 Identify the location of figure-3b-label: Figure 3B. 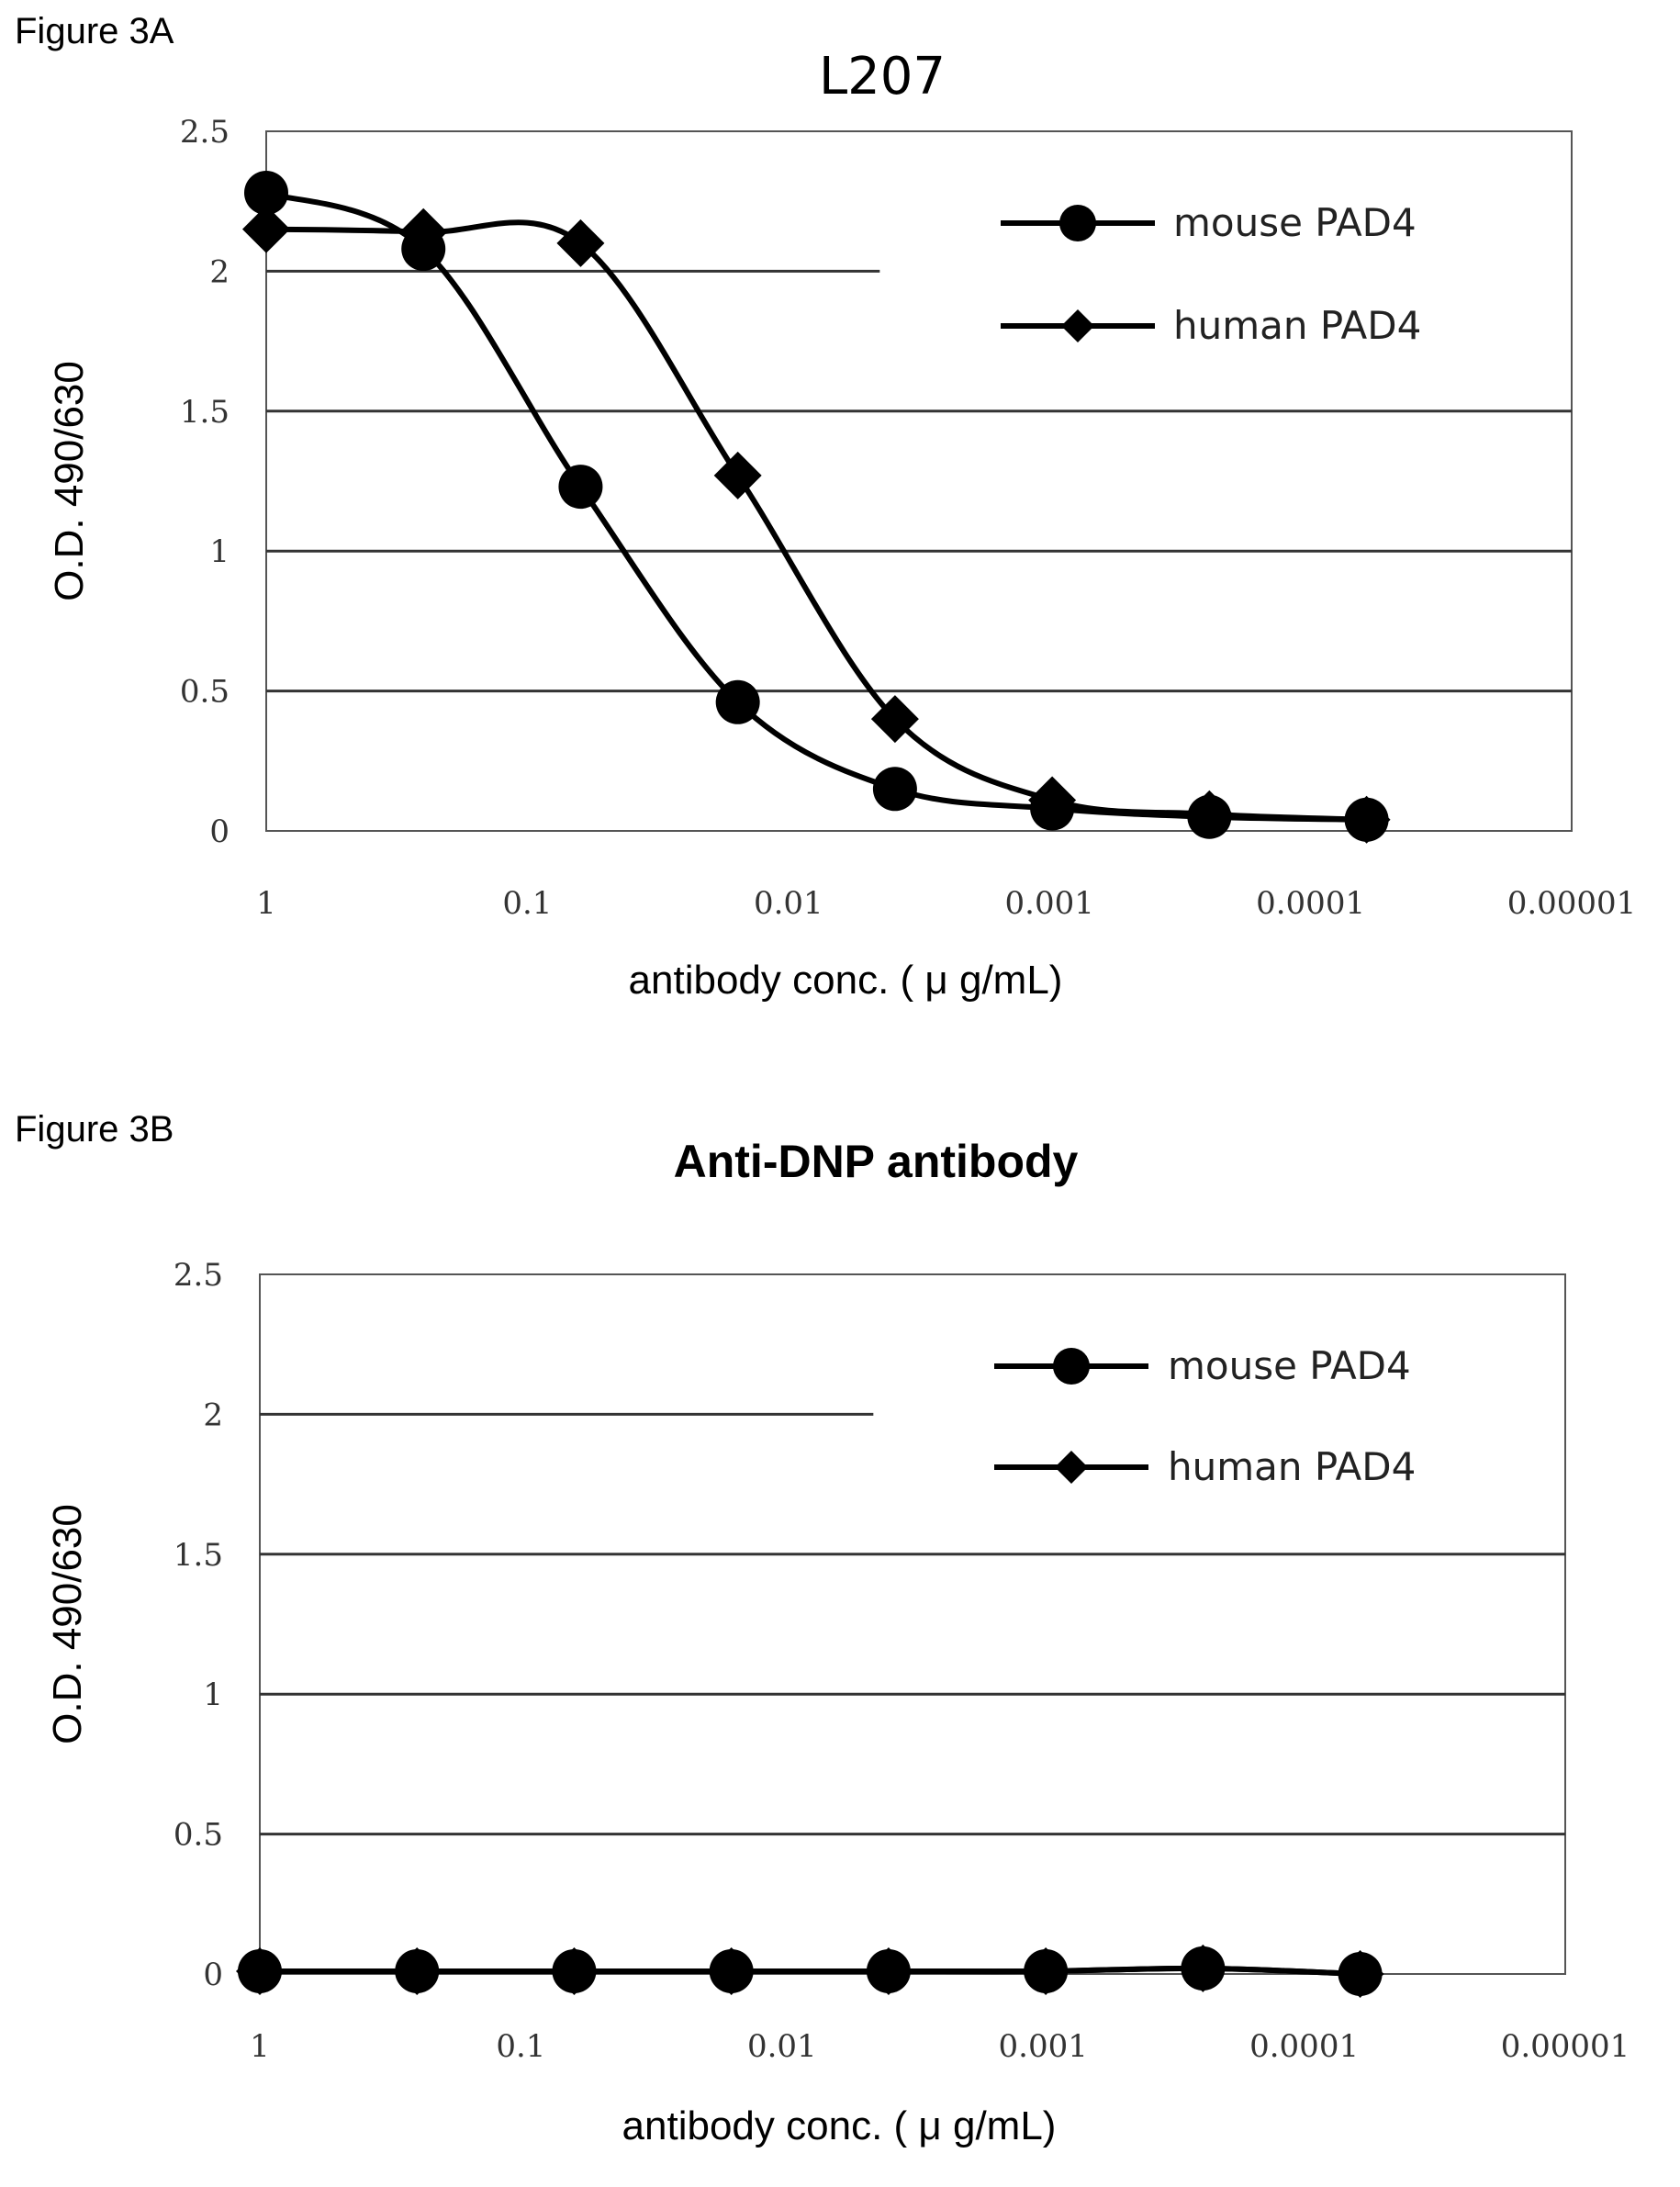
(94, 1129).